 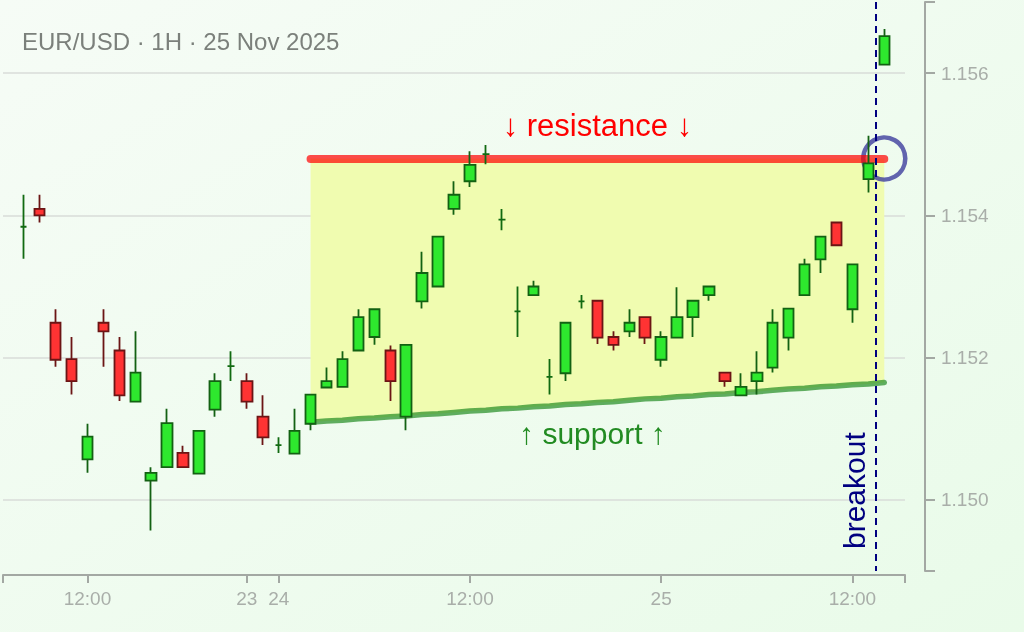 I want to click on y-tick-label: 1.150, so click(x=965, y=500).